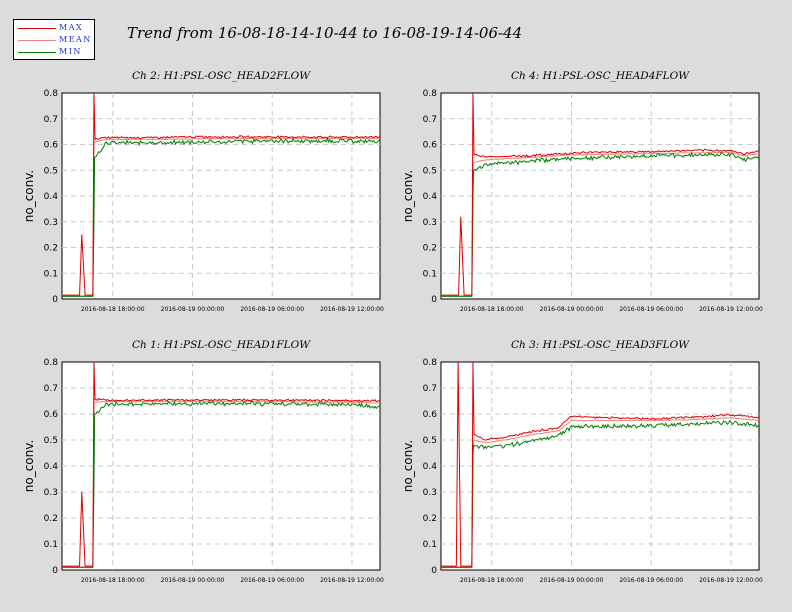 The width and height of the screenshot is (792, 612). What do you see at coordinates (221, 345) in the screenshot?
I see `chart-title: Ch 1: H1:PSL-OSC_HEAD1FLOW` at bounding box center [221, 345].